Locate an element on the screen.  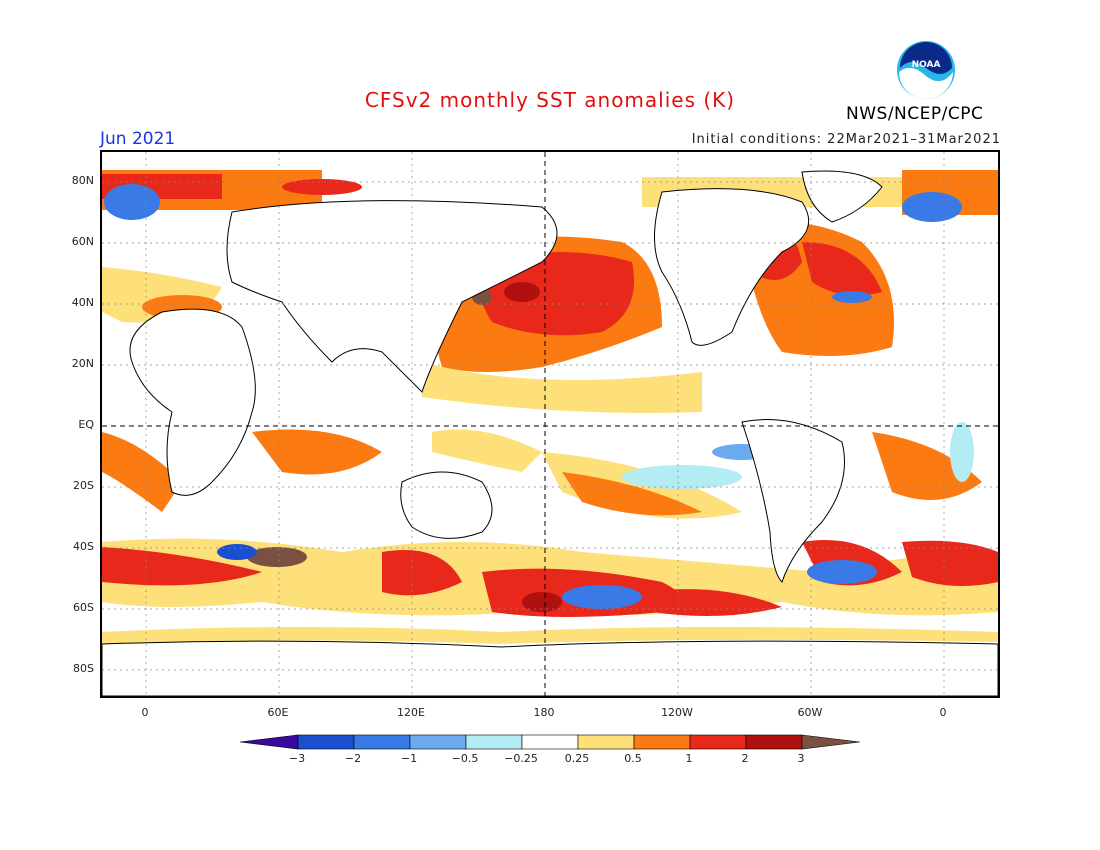
colorbar-label: 3 is located at coordinates (801, 758).